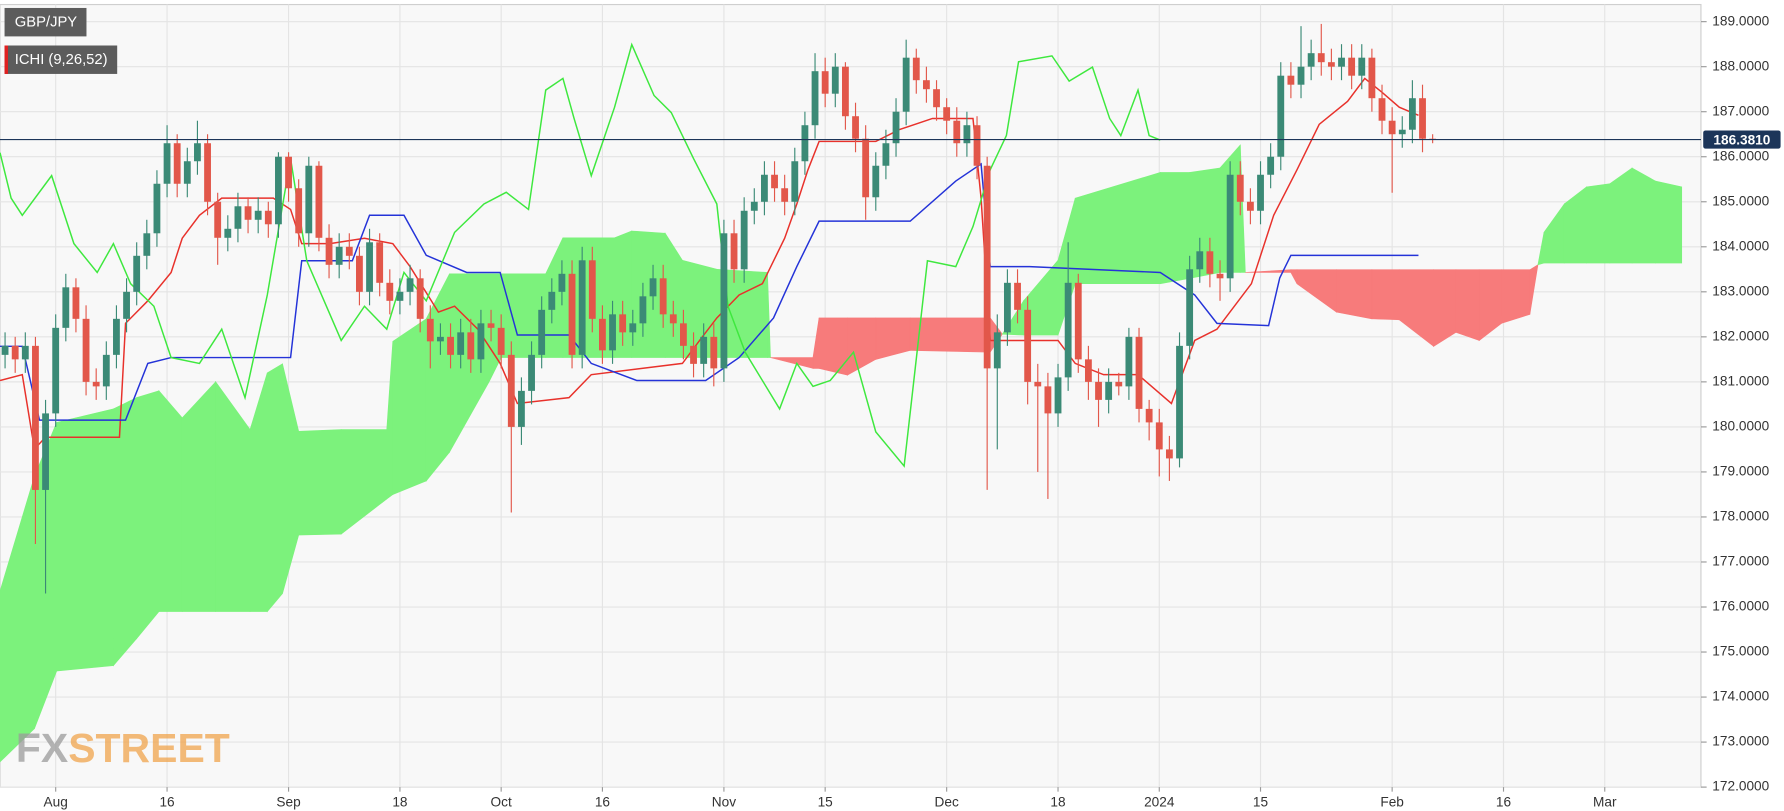  I want to click on y-tick-label: 175.0000, so click(1740, 651).